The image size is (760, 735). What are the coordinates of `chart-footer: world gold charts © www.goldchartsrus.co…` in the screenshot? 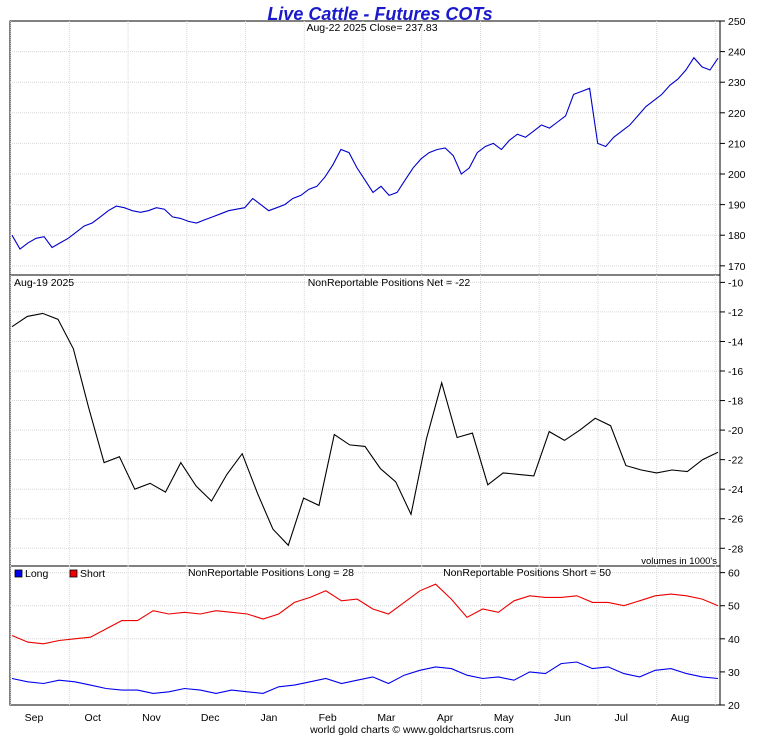 It's located at (411, 729).